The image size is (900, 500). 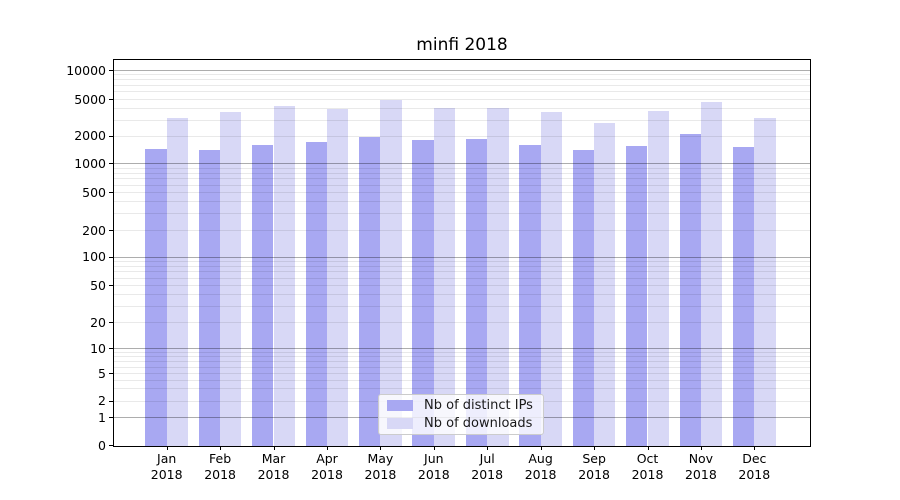 What do you see at coordinates (221, 448) in the screenshot?
I see `x-tick-feb` at bounding box center [221, 448].